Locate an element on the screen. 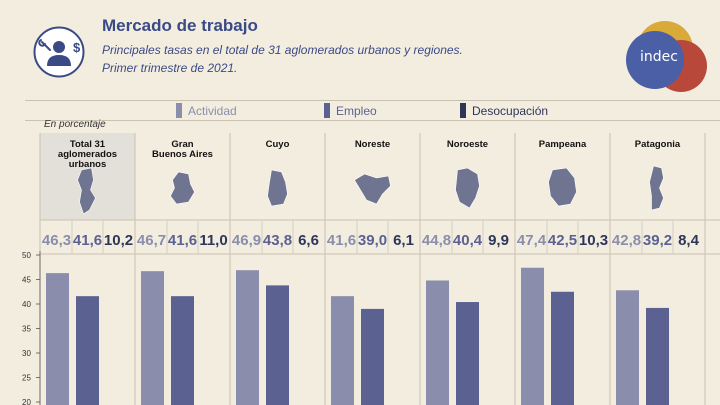 Image resolution: width=720 pixels, height=405 pixels. region-name: Total 31 aglomerados urbanos is located at coordinates (87, 154).